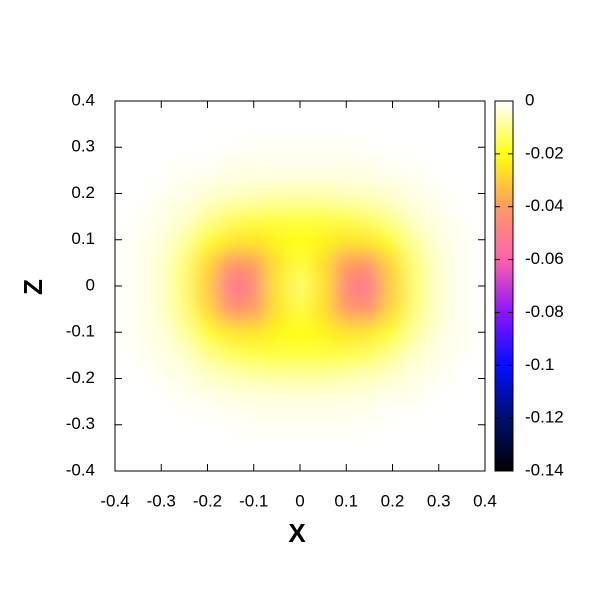 This screenshot has width=600, height=600. What do you see at coordinates (544, 311) in the screenshot?
I see `colorbar-tick-label: -0.08` at bounding box center [544, 311].